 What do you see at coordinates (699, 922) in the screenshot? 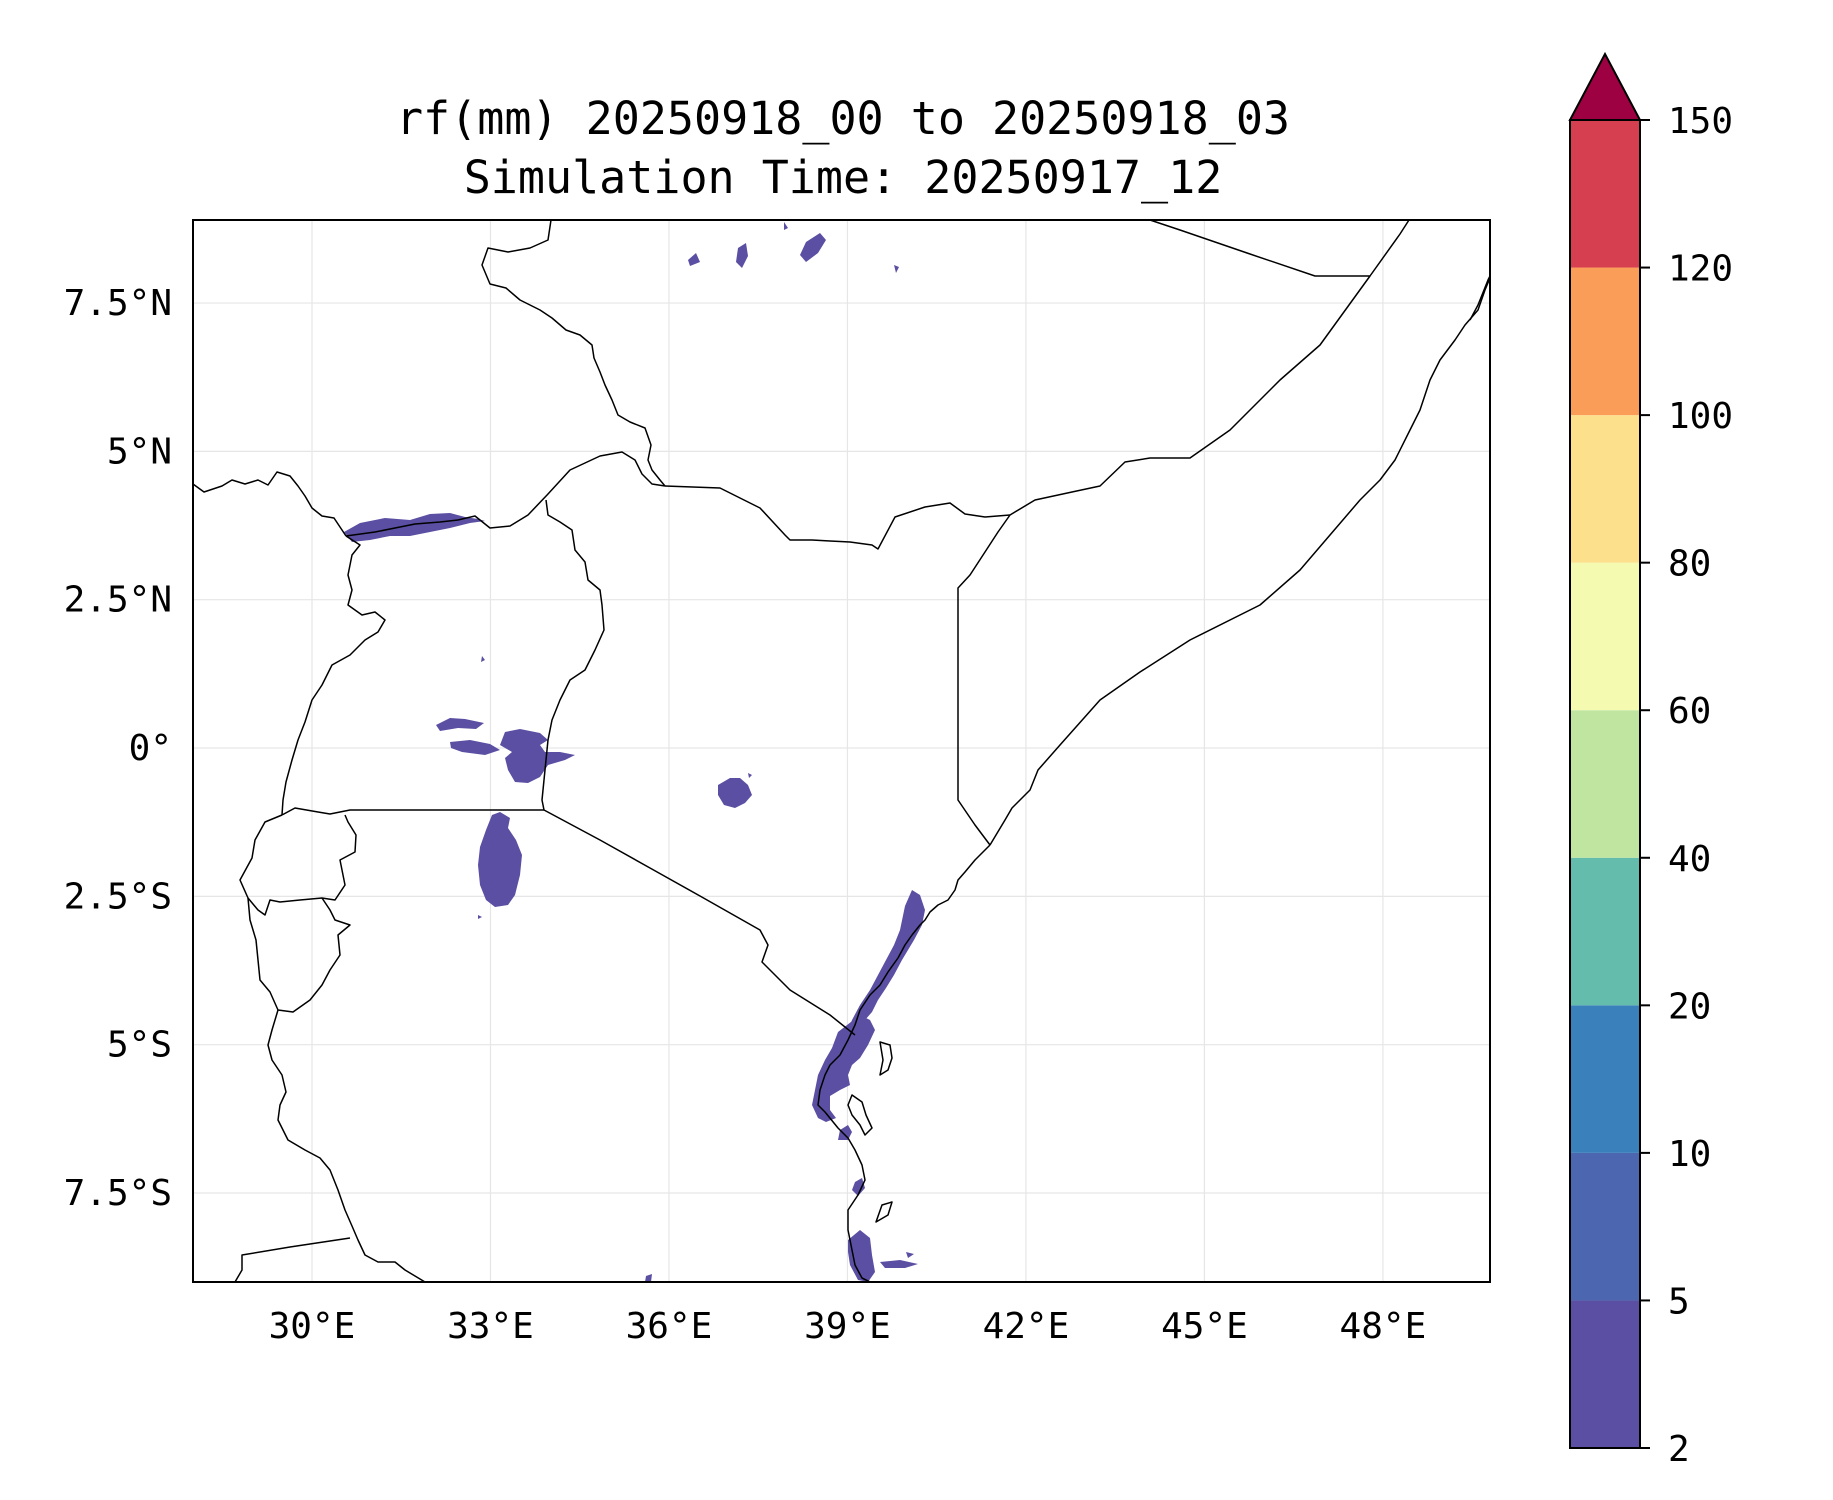
I see `border-kenya-tanzania` at bounding box center [699, 922].